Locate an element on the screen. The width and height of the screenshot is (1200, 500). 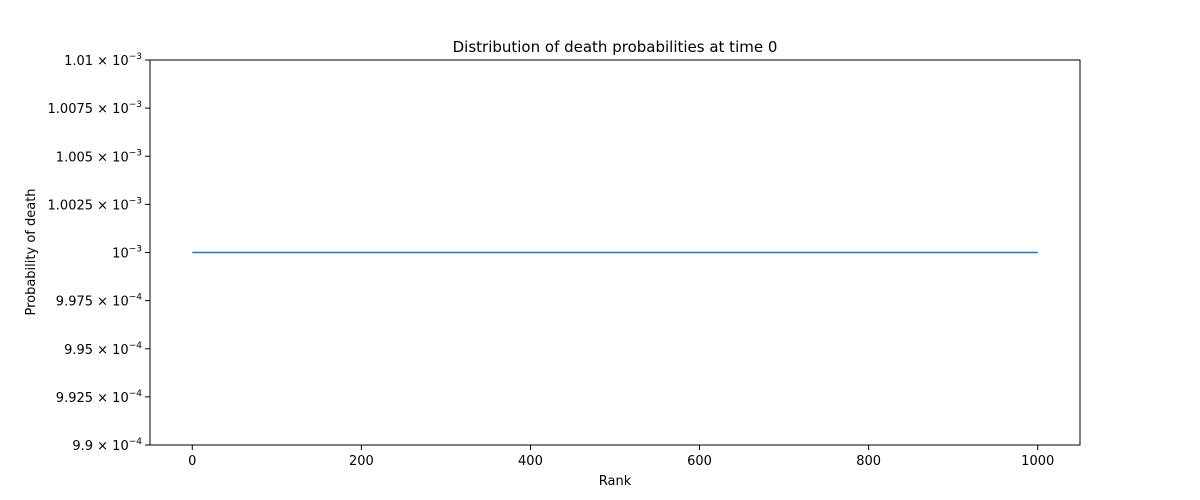
x-tick-label: 1000 is located at coordinates (1037, 461).